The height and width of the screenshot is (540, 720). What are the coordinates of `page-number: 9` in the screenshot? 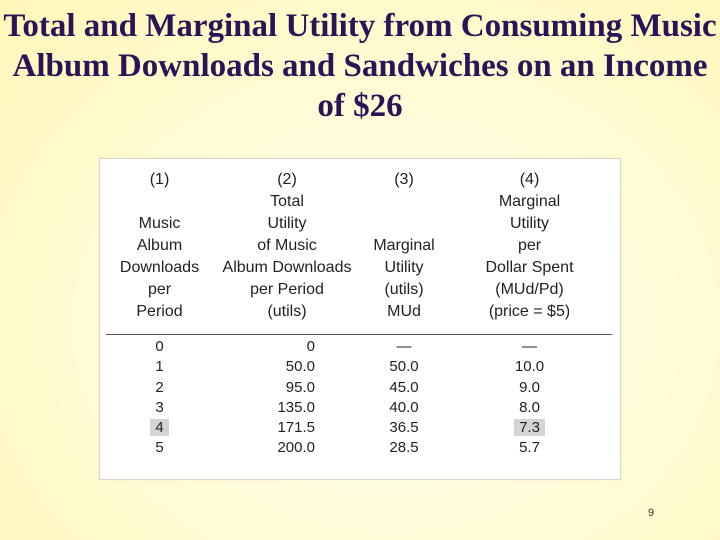 It's located at (651, 513).